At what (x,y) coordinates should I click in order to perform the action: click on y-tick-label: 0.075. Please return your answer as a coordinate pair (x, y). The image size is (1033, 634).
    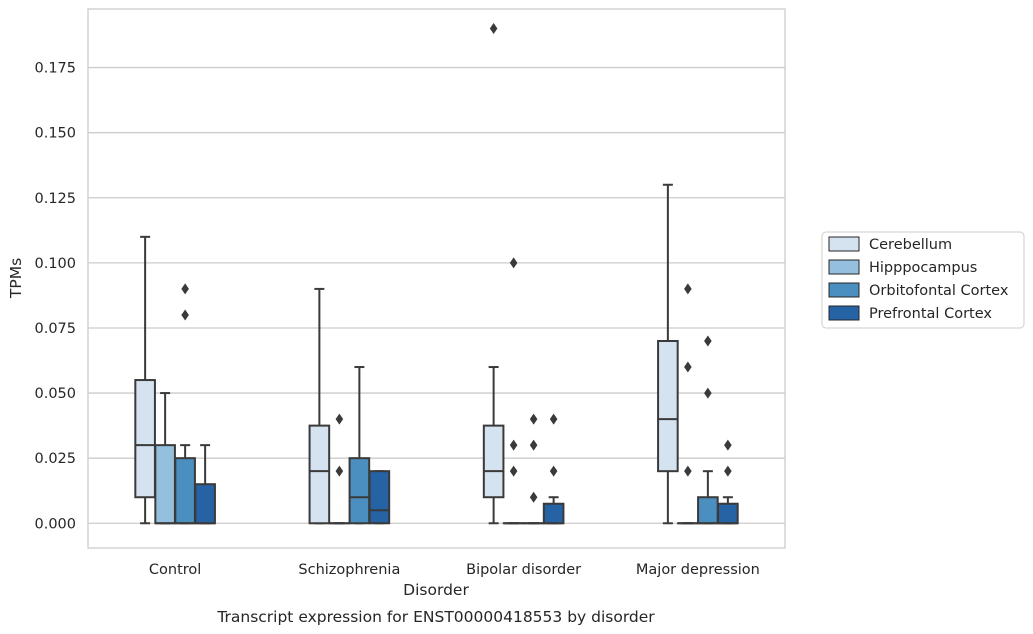
    Looking at the image, I should click on (55, 329).